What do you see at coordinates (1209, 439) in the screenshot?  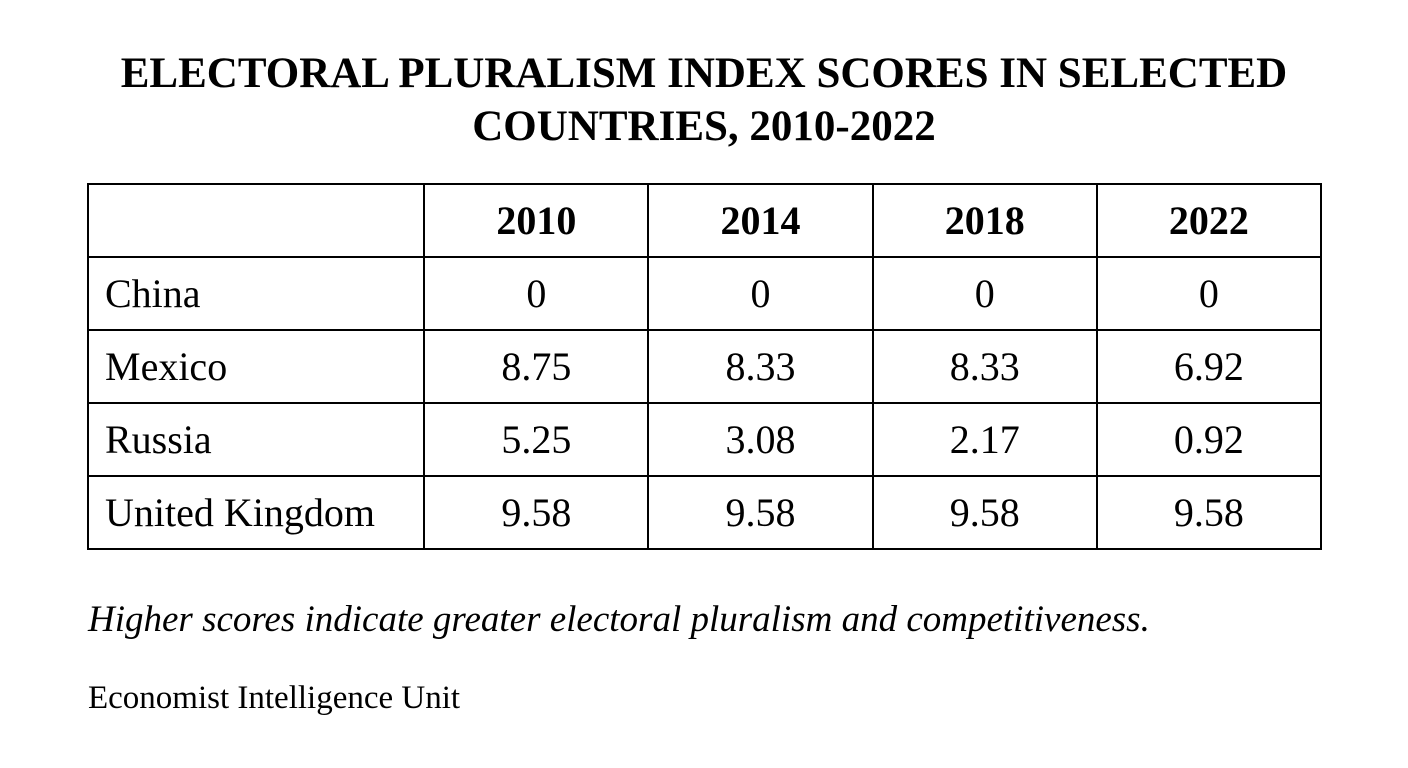 I see `table-cell: 0.92` at bounding box center [1209, 439].